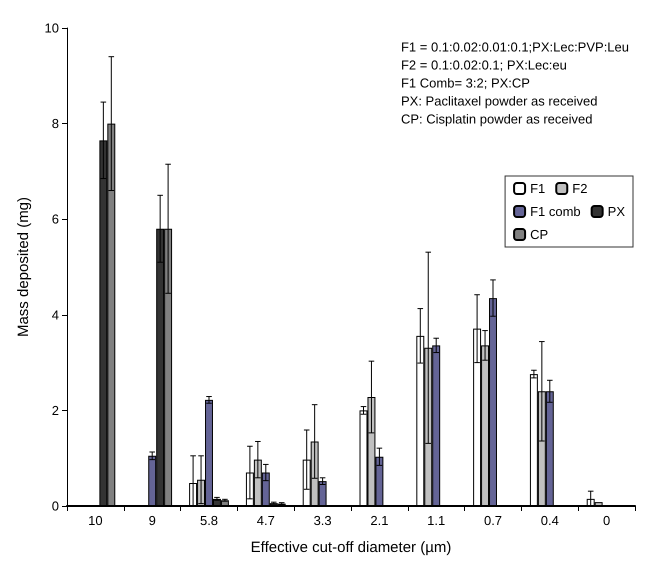 The width and height of the screenshot is (651, 576). What do you see at coordinates (617, 211) in the screenshot?
I see `legend-label: PX` at bounding box center [617, 211].